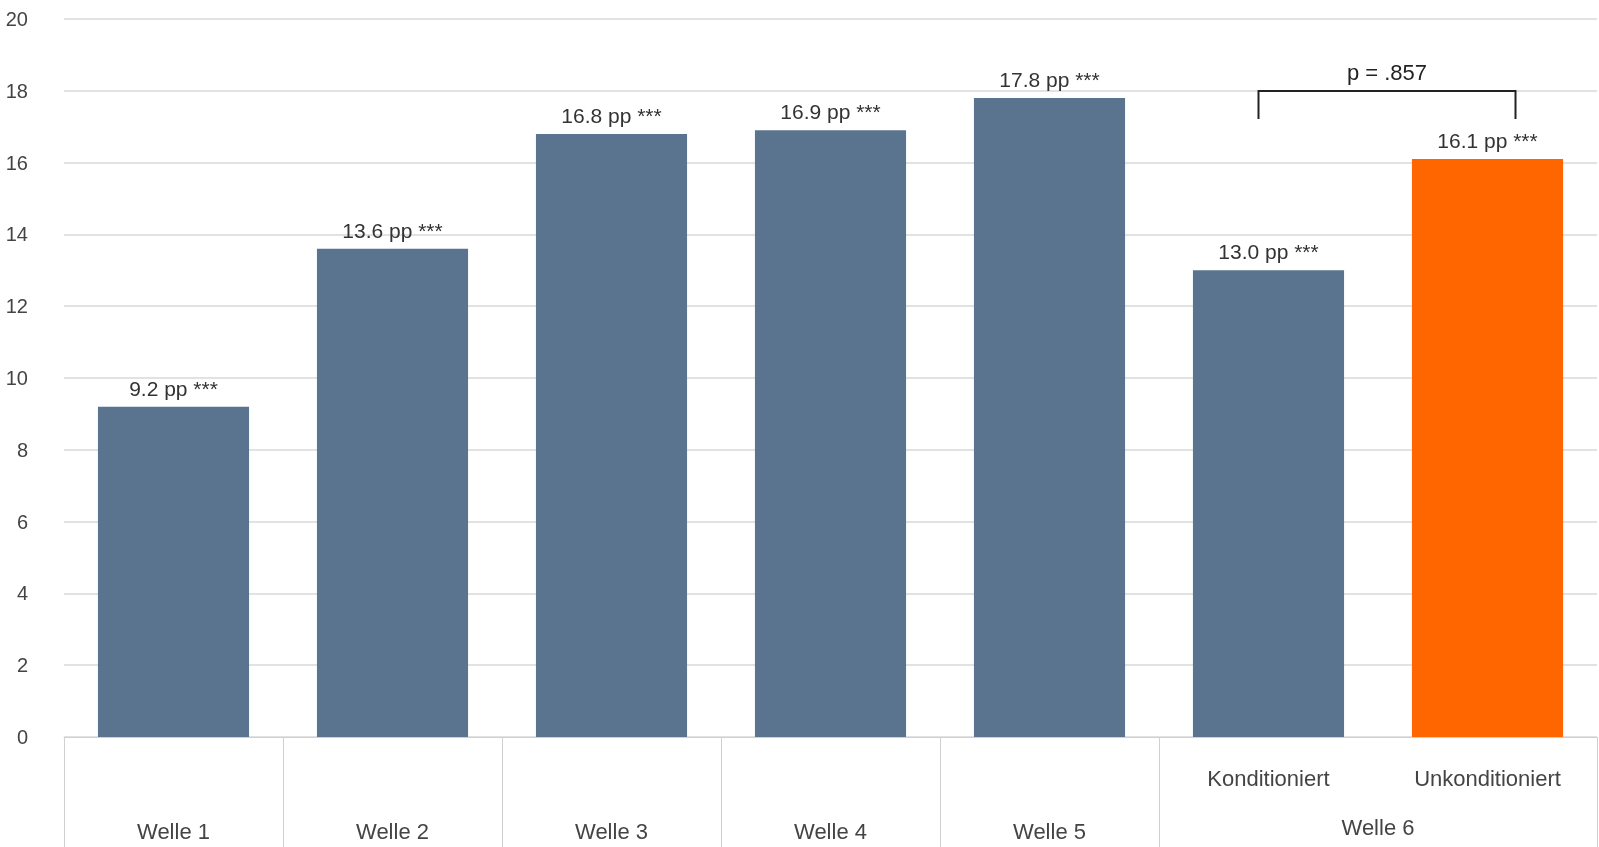 This screenshot has width=1599, height=847. What do you see at coordinates (16, 162) in the screenshot?
I see `y-tick-label: 16` at bounding box center [16, 162].